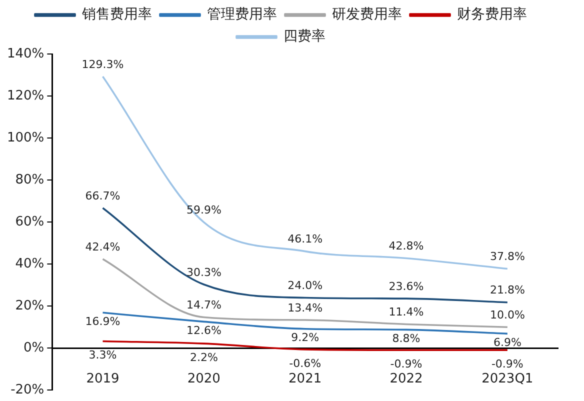  I want to click on data-label: 9.2%, so click(305, 337).